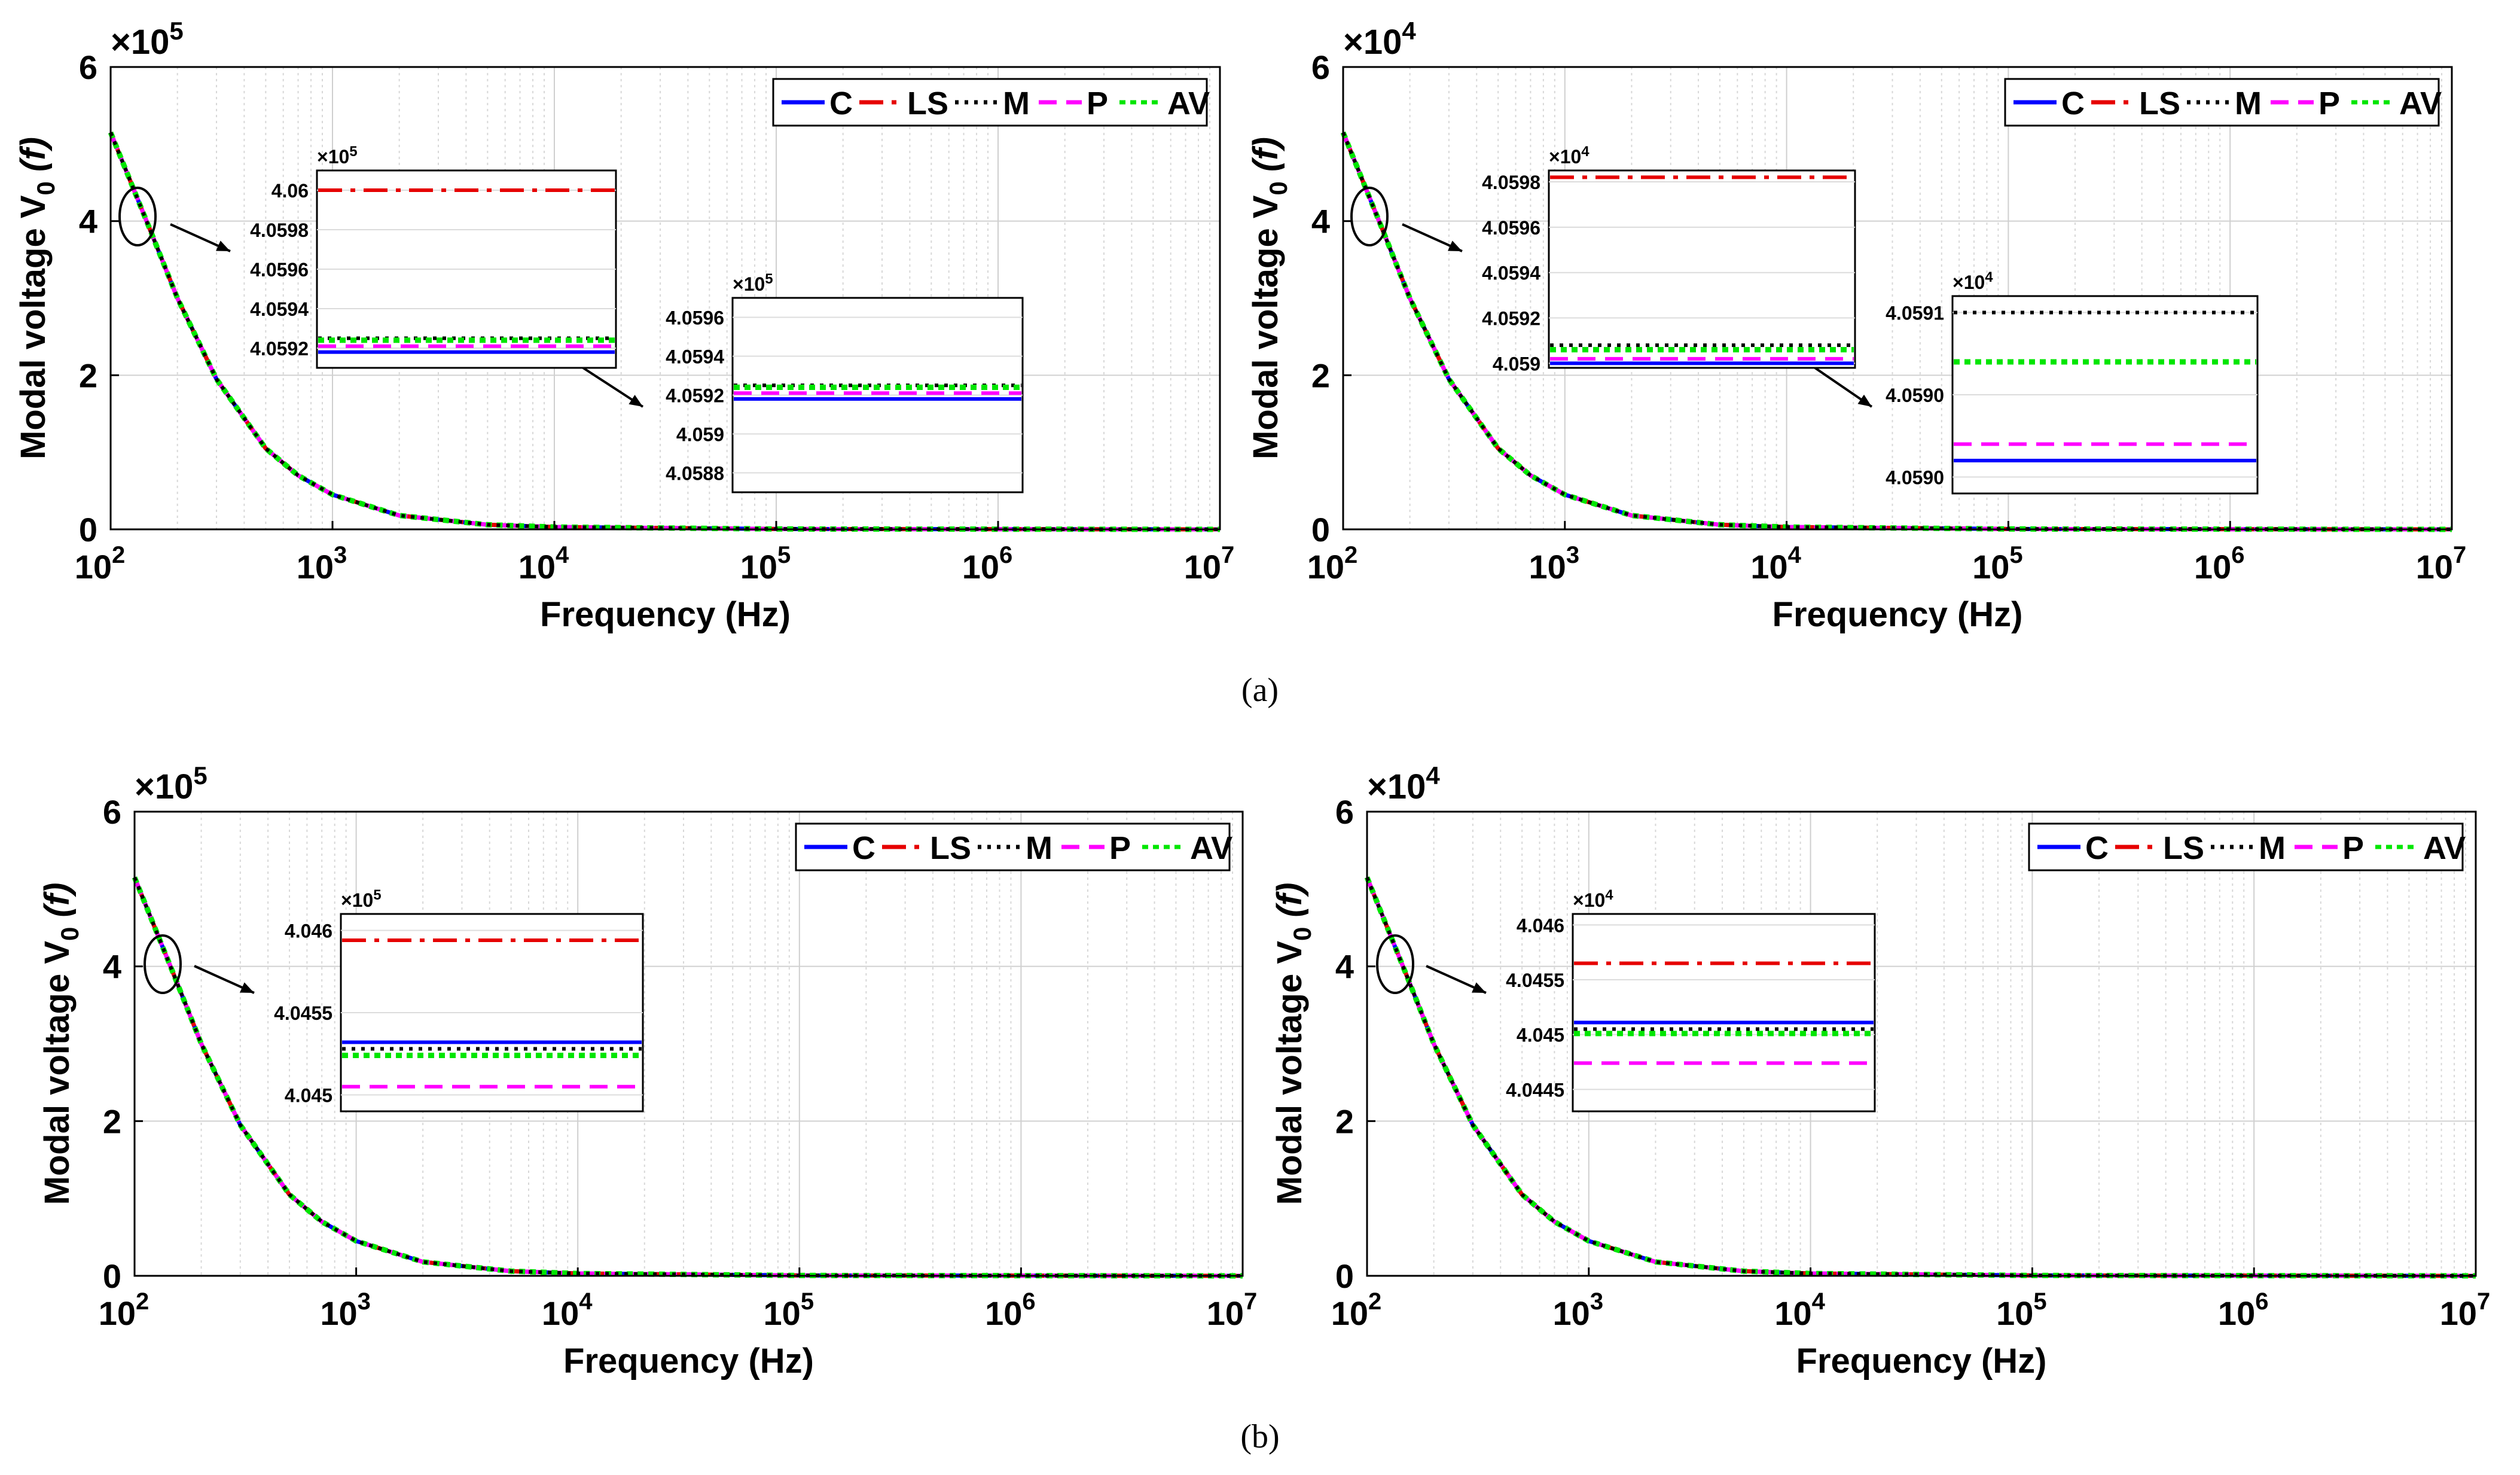  I want to click on inset-exponent-label: ×10⁵, so click(361, 899).